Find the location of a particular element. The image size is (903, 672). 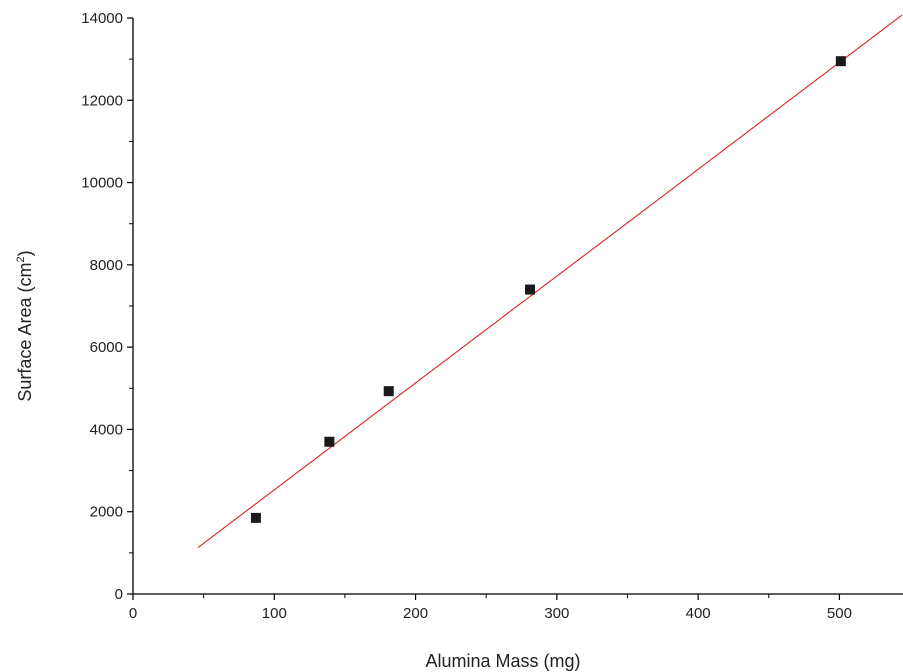

x-axis-title: Alumina Mass (mg) is located at coordinates (502, 661).